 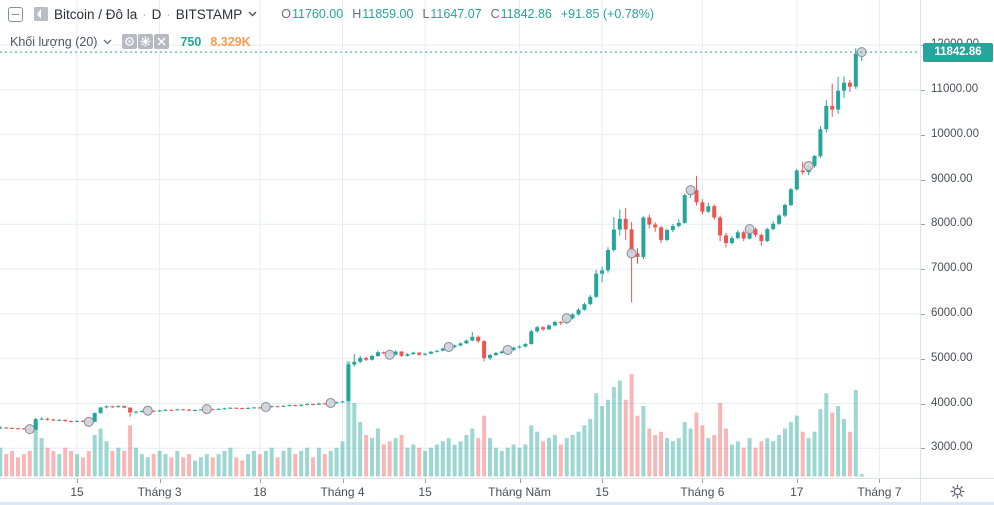 I want to click on time-tick-label: Tháng 3, so click(x=159, y=492).